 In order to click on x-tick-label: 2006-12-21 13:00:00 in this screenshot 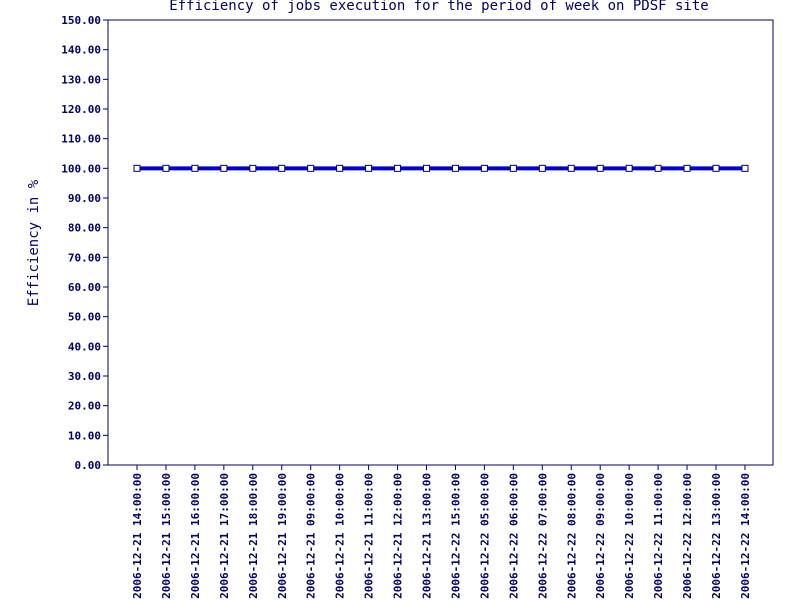, I will do `click(427, 536)`.